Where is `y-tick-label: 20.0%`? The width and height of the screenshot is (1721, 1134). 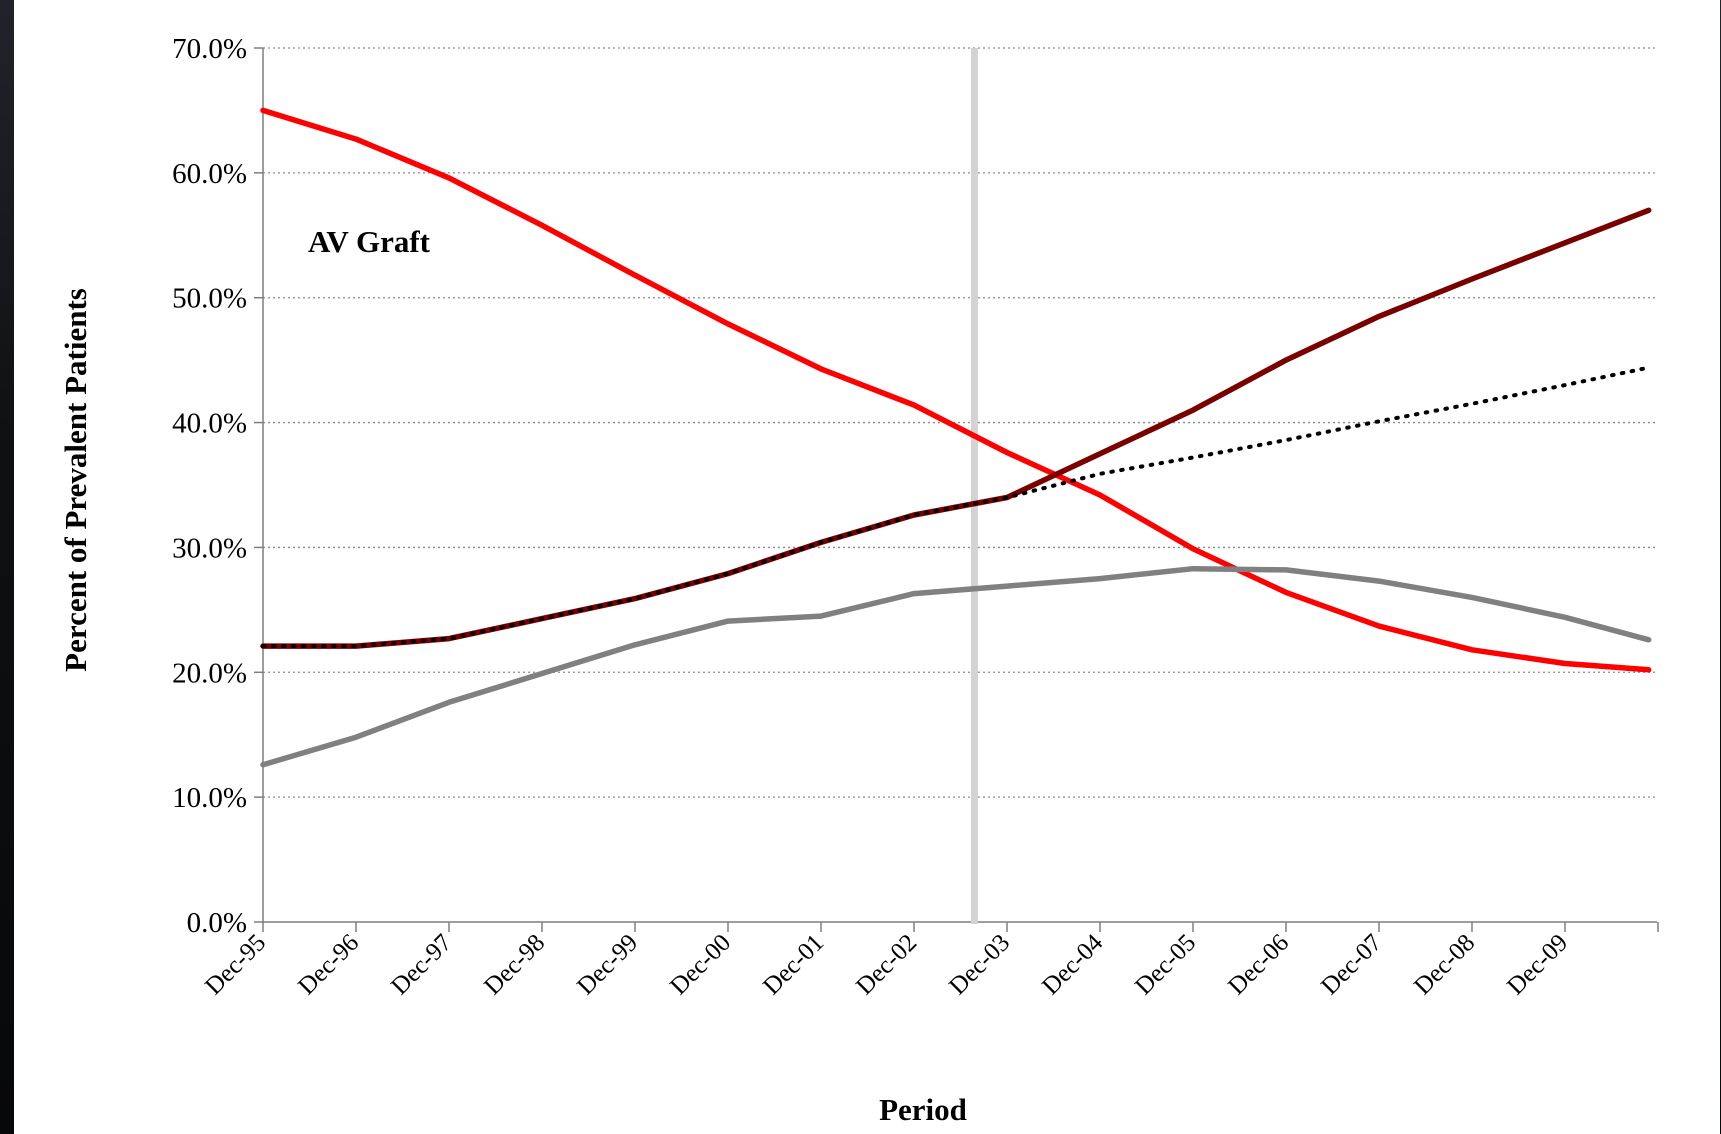
y-tick-label: 20.0% is located at coordinates (209, 673).